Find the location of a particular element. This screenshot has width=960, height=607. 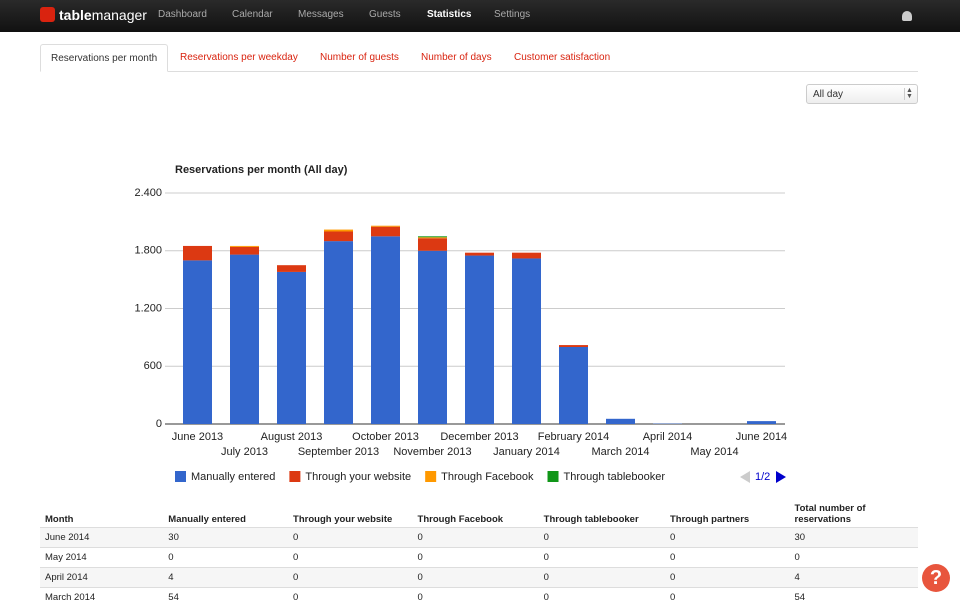

x-tick-label: February 2014 is located at coordinates (574, 437).